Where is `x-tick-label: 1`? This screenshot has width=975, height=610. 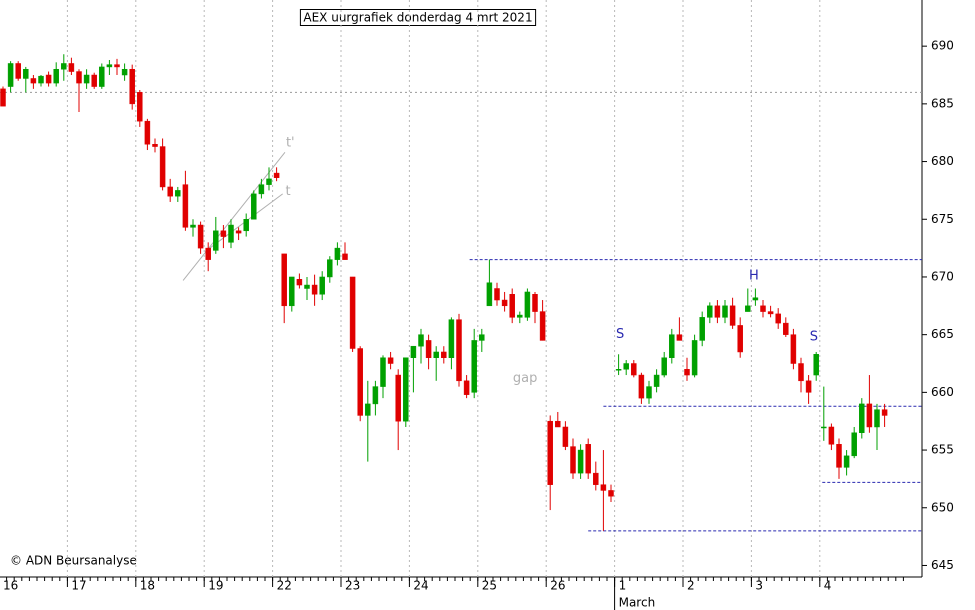 x-tick-label: 1 is located at coordinates (623, 586).